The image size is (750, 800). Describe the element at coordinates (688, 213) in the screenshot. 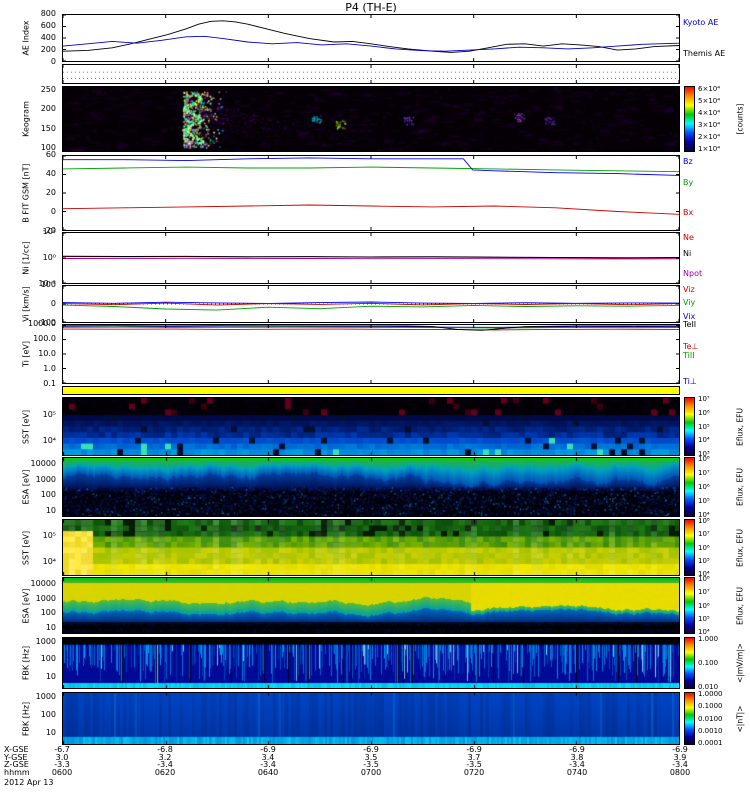

I see `legend-label: Bx` at that location.